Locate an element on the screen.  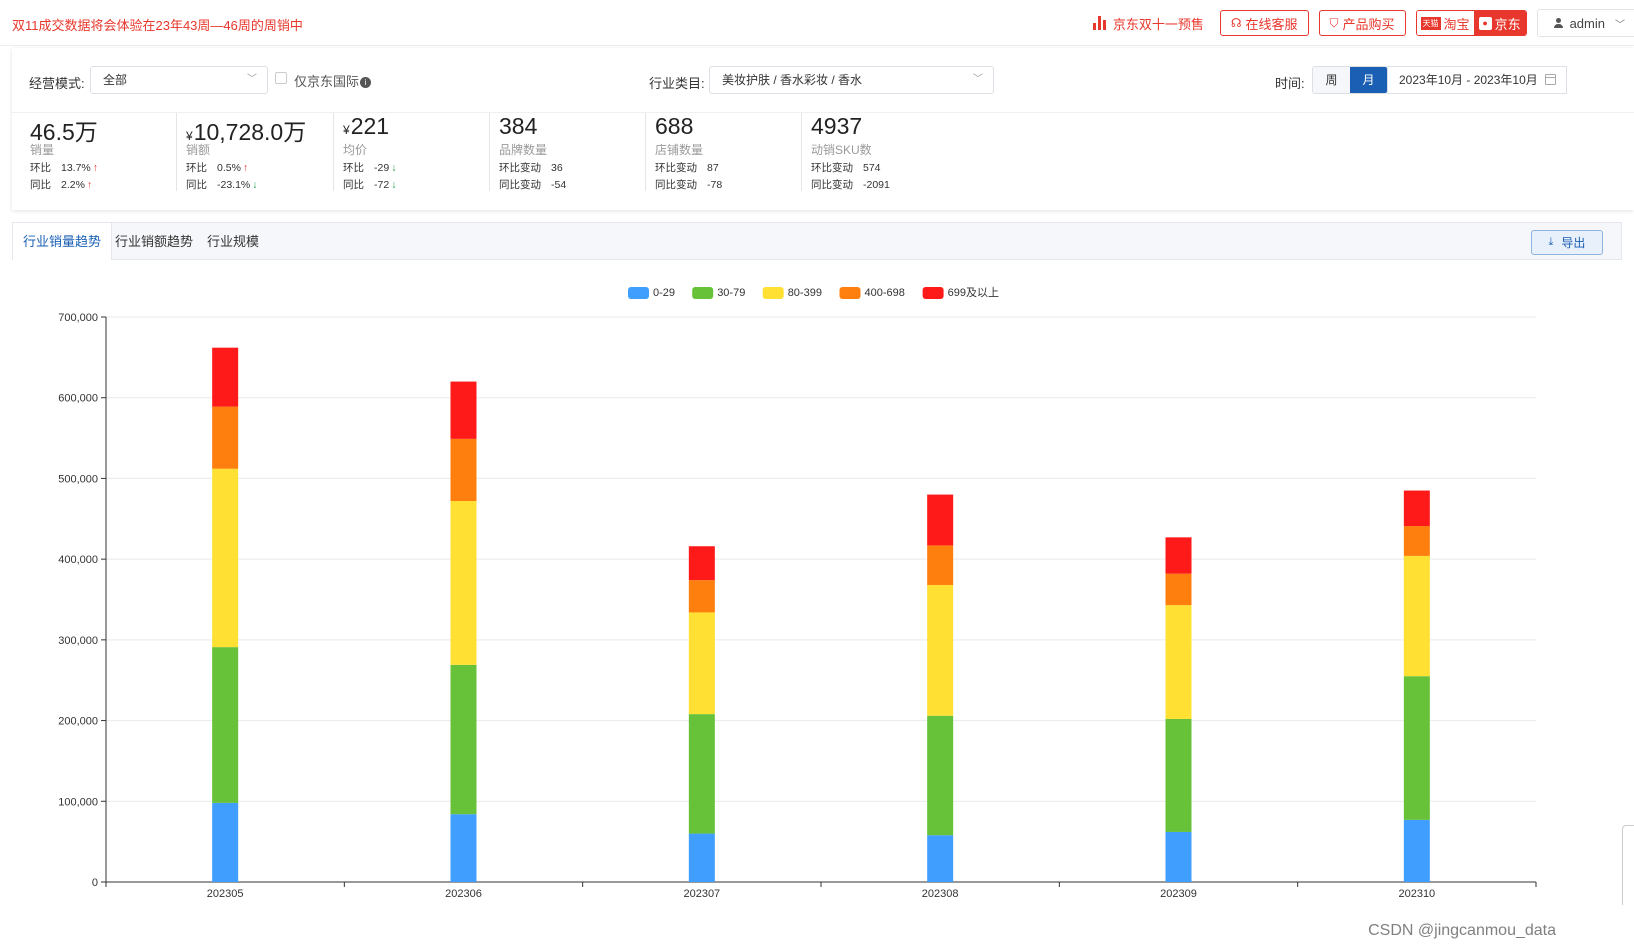
platform-taobao-button: 天猫 淘宝 is located at coordinates (1445, 23).